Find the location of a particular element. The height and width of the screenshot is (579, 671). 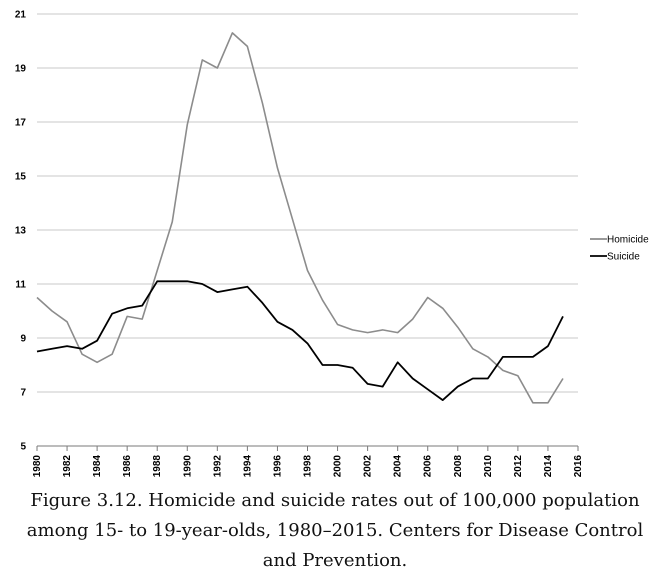

x-tick-label: 2016 is located at coordinates (578, 466).